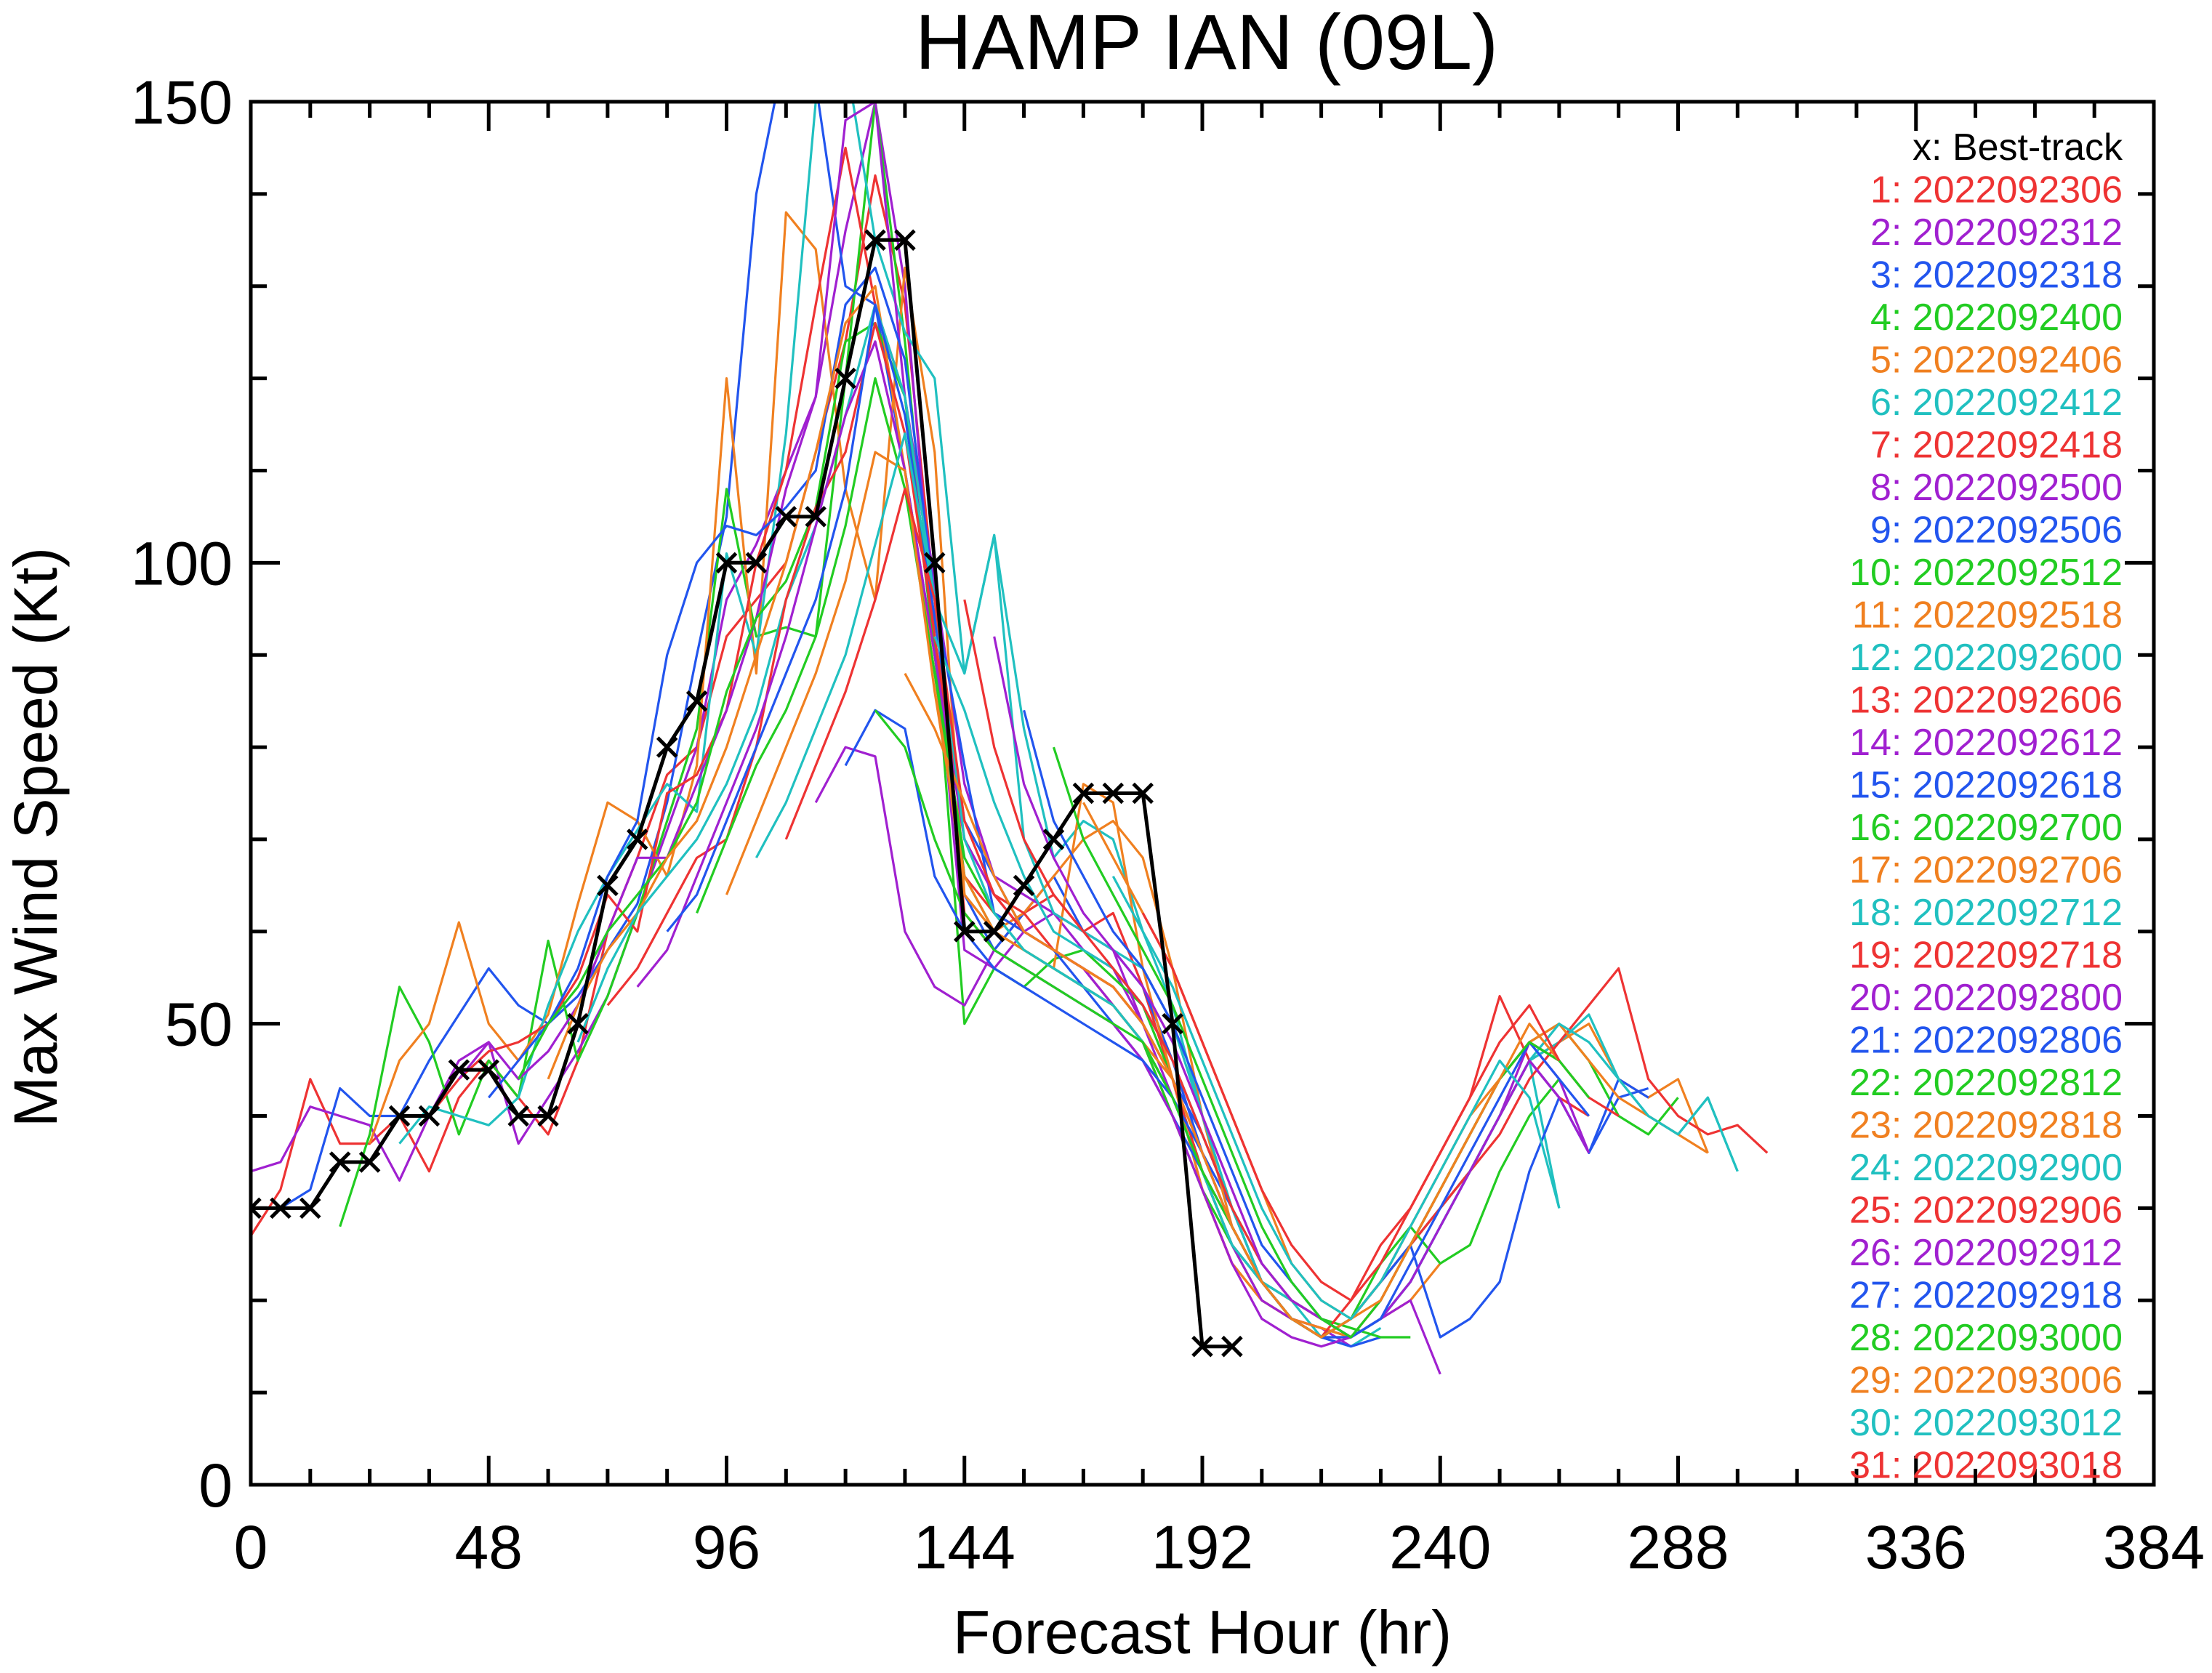 The image size is (2212, 1673). I want to click on chart-title: HAMP IAN (09L), so click(1207, 43).